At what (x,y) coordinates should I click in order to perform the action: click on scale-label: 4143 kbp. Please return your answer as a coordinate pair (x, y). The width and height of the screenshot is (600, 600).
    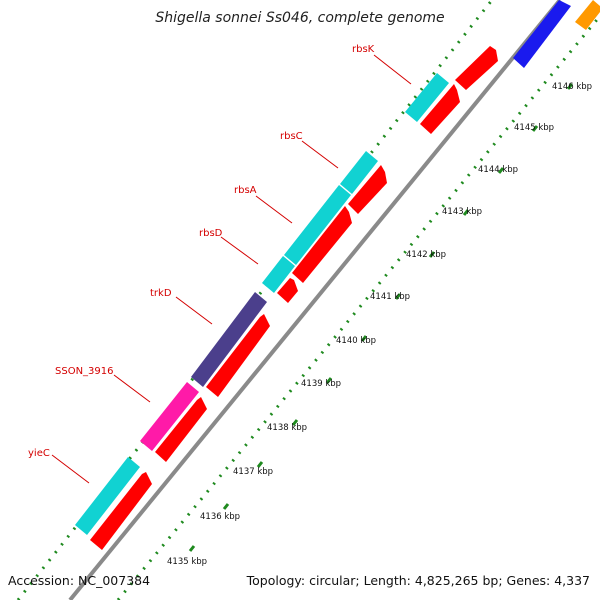
    Looking at the image, I should click on (462, 212).